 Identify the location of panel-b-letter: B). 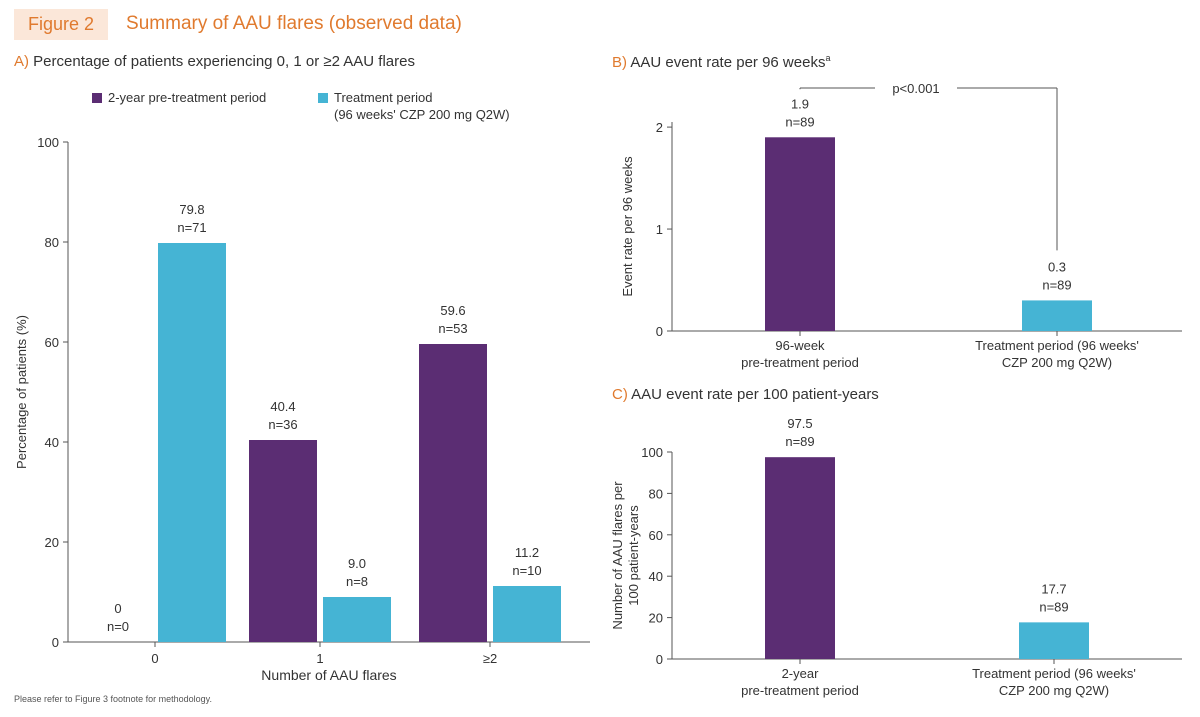
(619, 62).